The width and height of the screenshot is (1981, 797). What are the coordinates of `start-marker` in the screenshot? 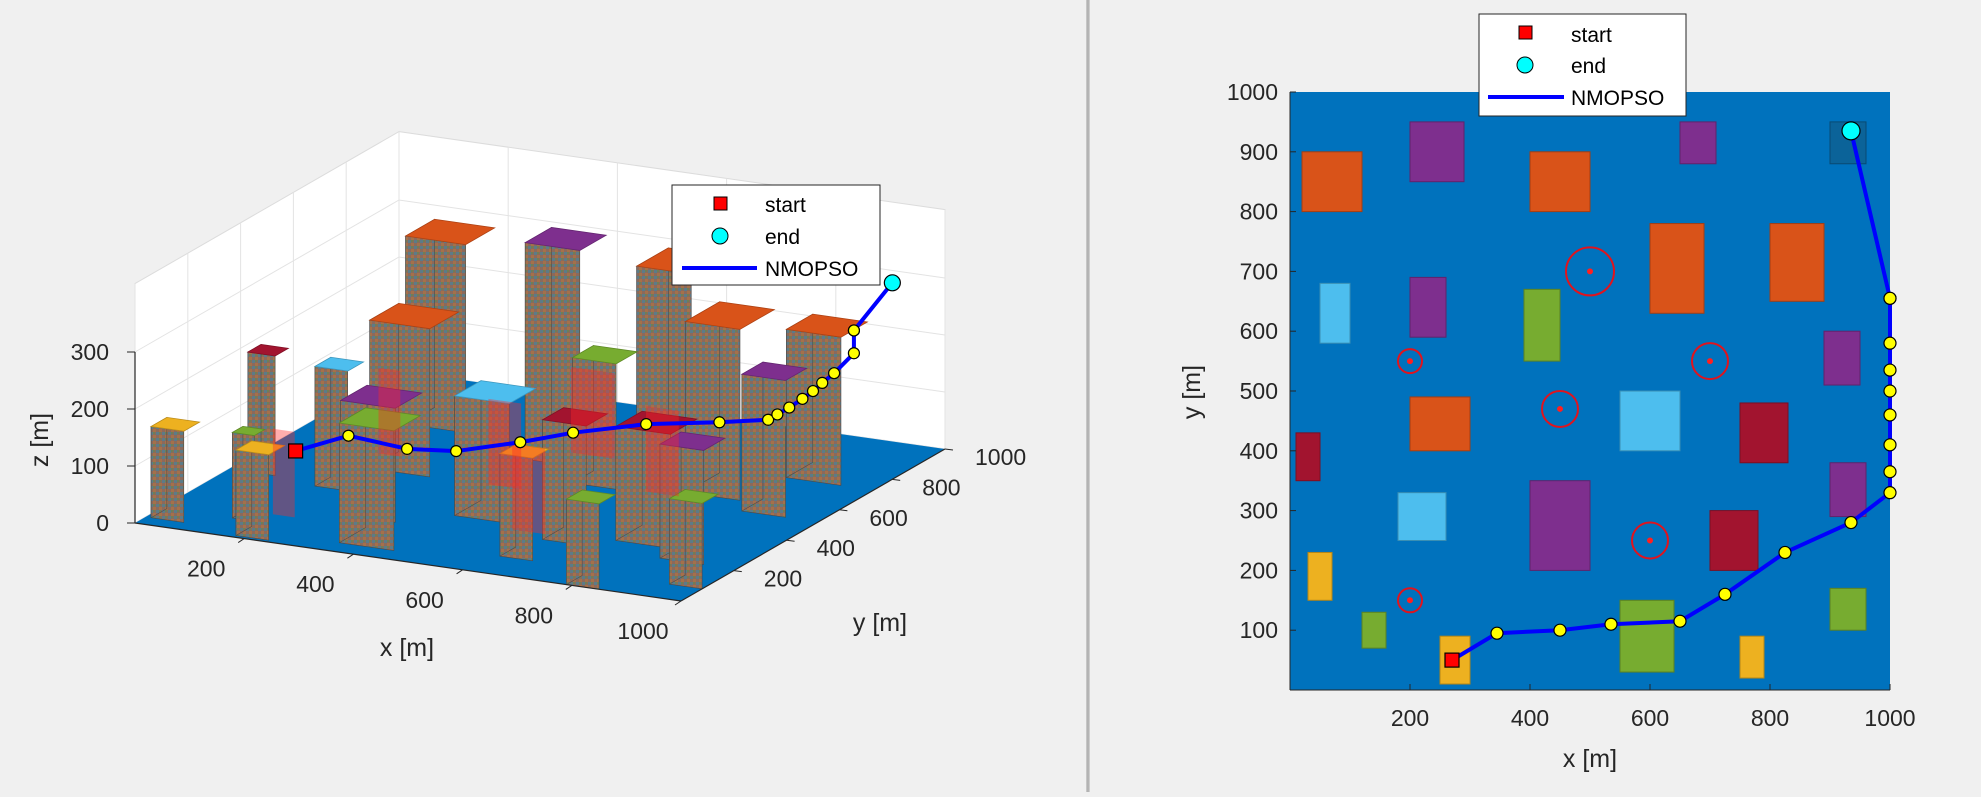 It's located at (296, 451).